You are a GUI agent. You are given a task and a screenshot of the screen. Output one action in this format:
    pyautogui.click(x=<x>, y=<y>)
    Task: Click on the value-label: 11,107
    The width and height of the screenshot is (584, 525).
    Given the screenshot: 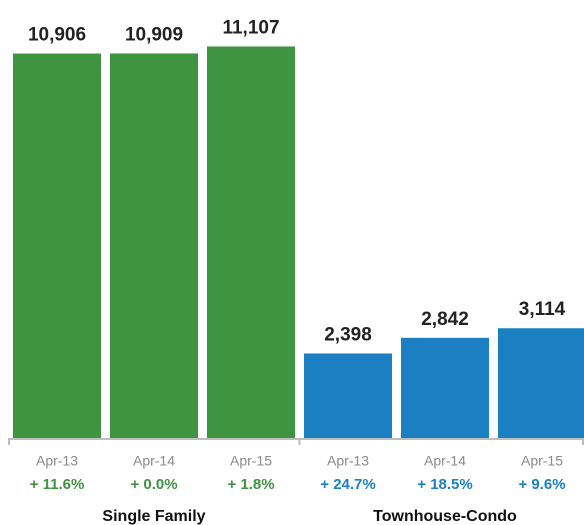 What is the action you would take?
    pyautogui.click(x=250, y=27)
    